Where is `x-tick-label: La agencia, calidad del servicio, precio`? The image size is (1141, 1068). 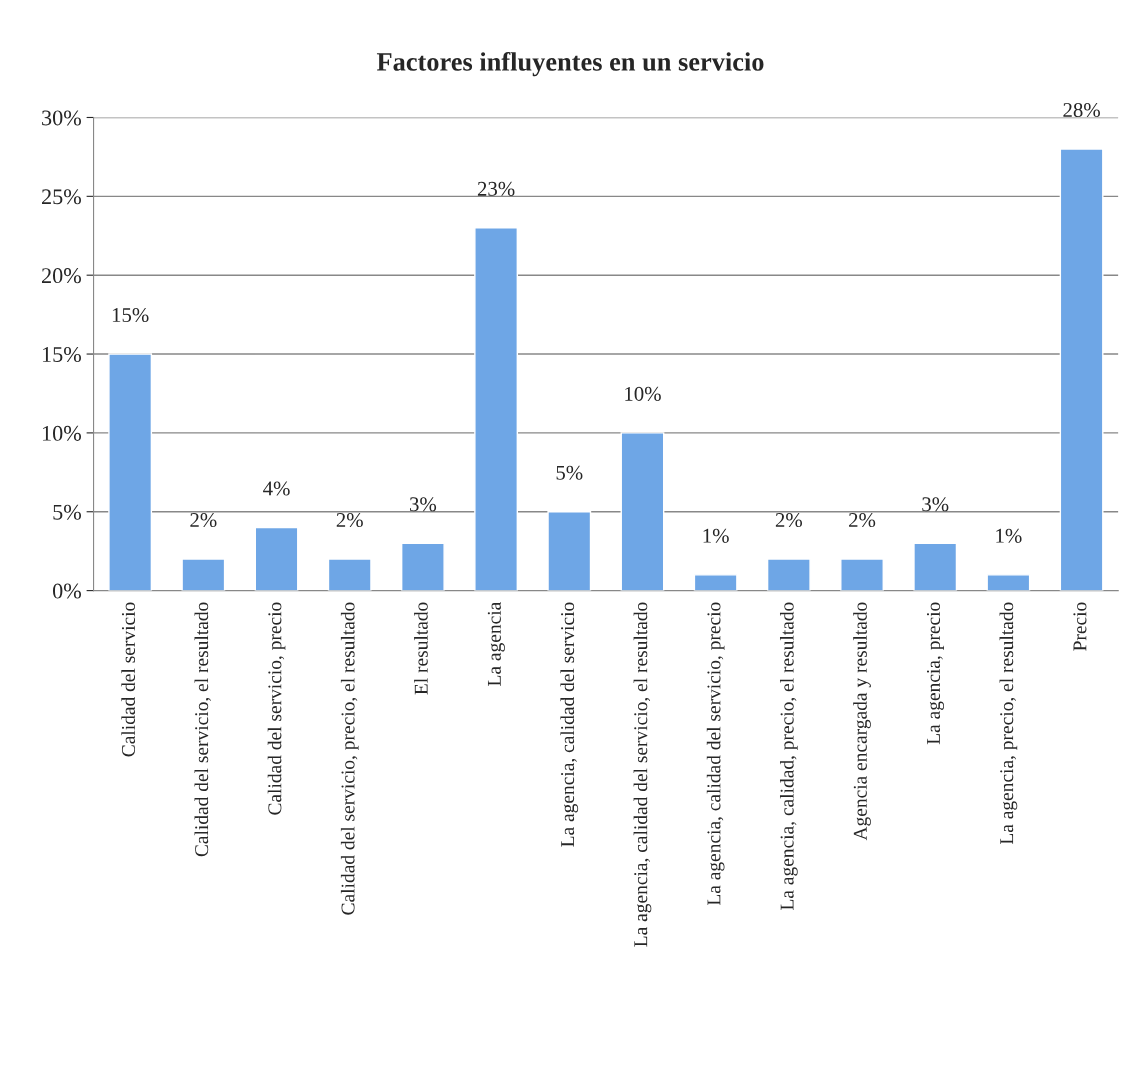 x-tick-label: La agencia, calidad del servicio, precio is located at coordinates (715, 754).